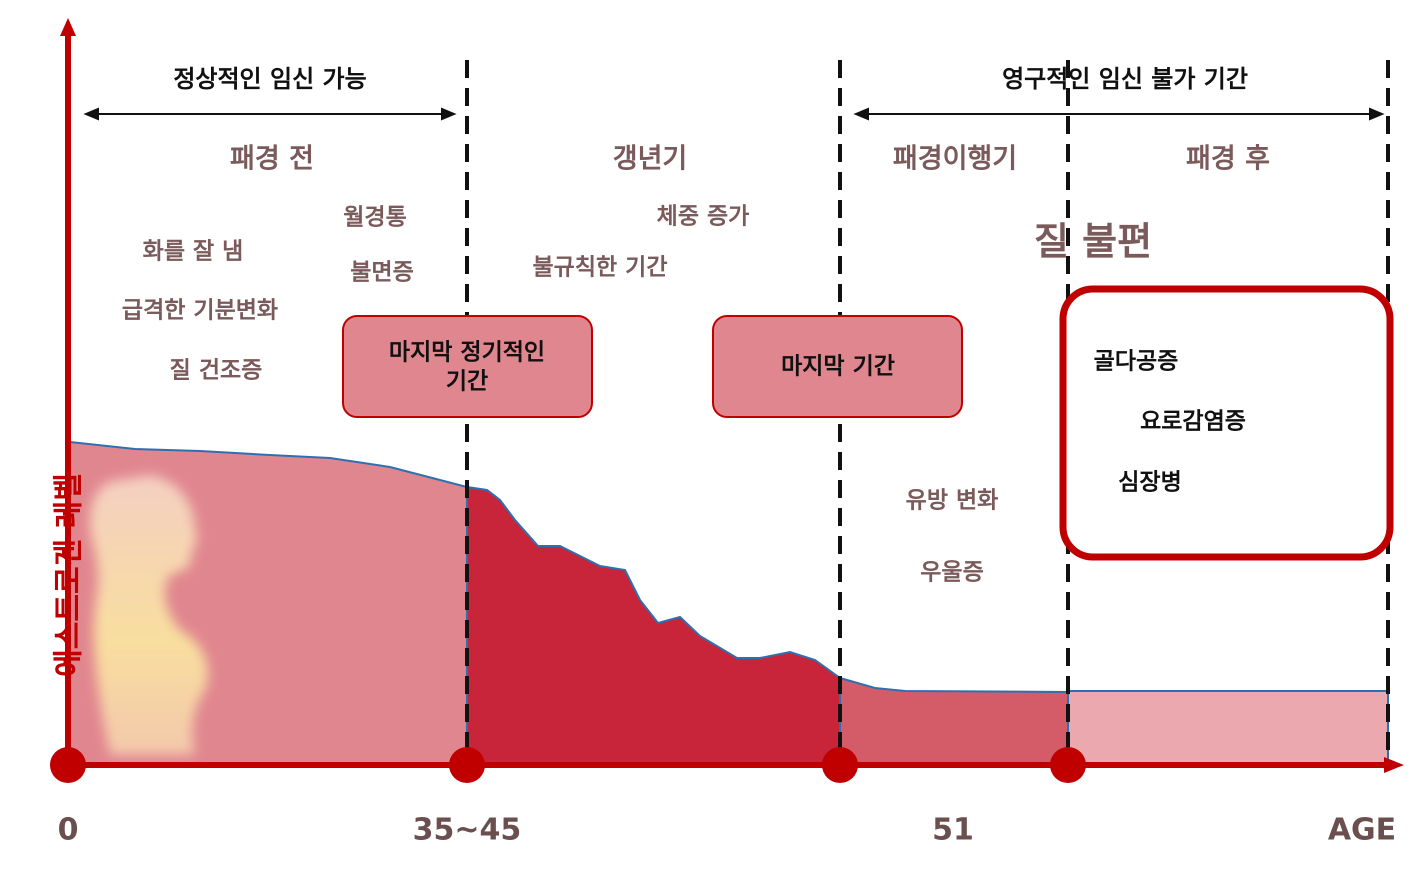 This screenshot has width=1422, height=871. I want to click on phase: 패경 후, so click(1228, 159).